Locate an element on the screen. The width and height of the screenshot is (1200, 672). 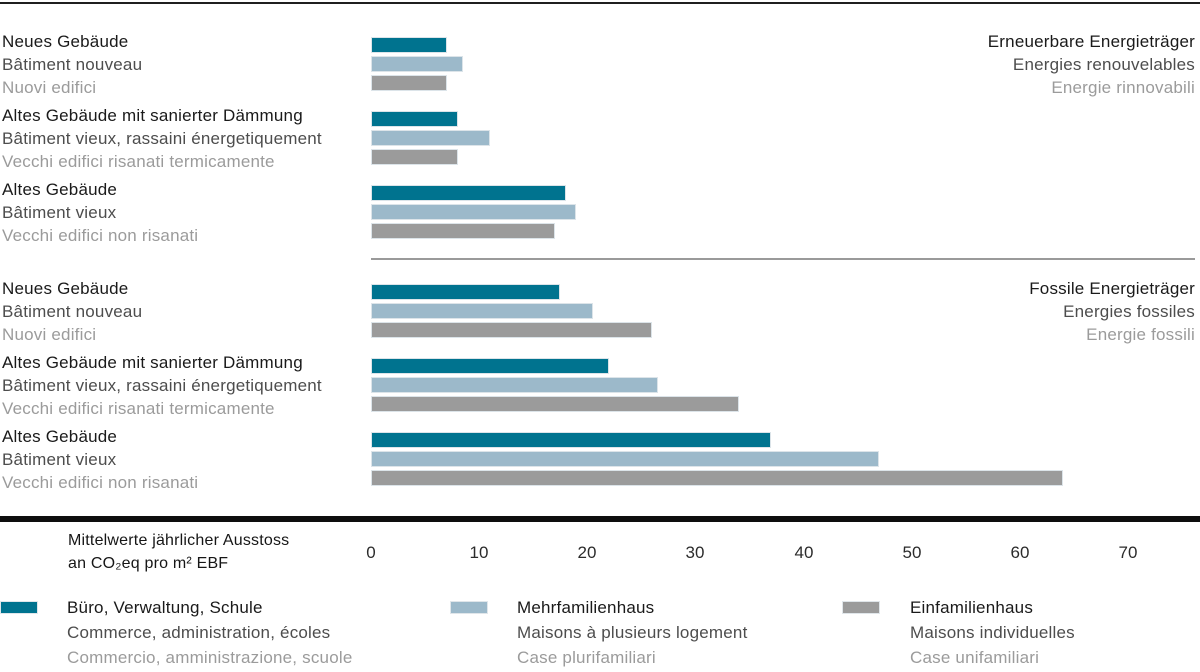
legend-label-fr: Maisons individuelles is located at coordinates (992, 632).